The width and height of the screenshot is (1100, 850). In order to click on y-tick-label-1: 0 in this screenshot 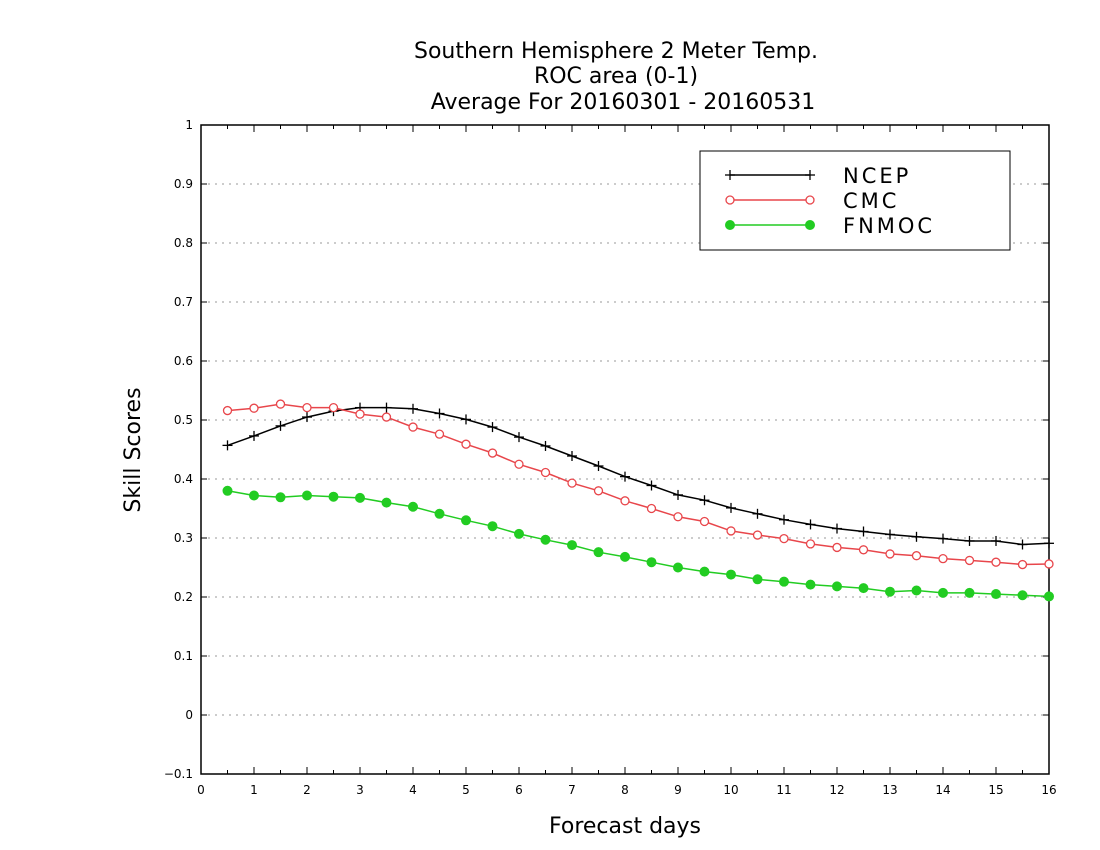, I will do `click(189, 715)`.